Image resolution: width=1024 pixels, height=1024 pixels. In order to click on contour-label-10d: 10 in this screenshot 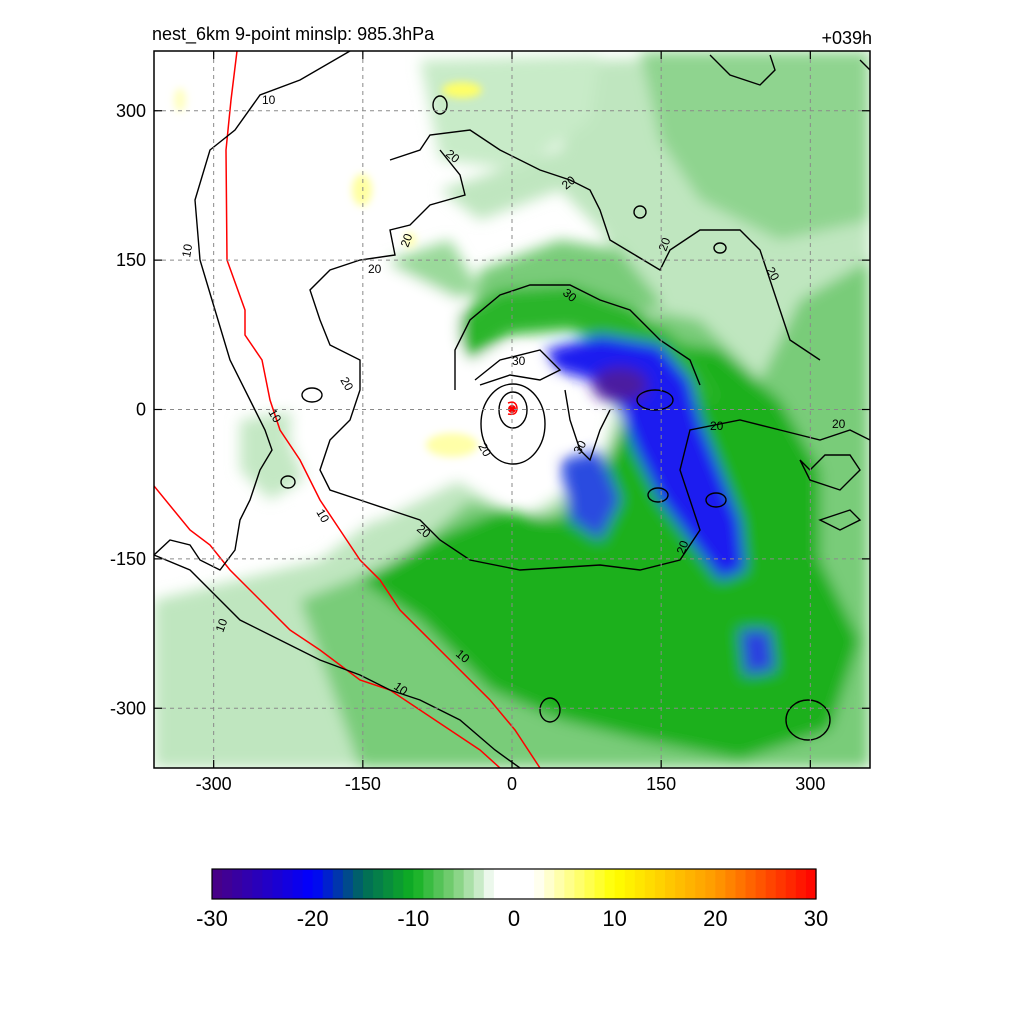, I will do `click(322, 516)`.